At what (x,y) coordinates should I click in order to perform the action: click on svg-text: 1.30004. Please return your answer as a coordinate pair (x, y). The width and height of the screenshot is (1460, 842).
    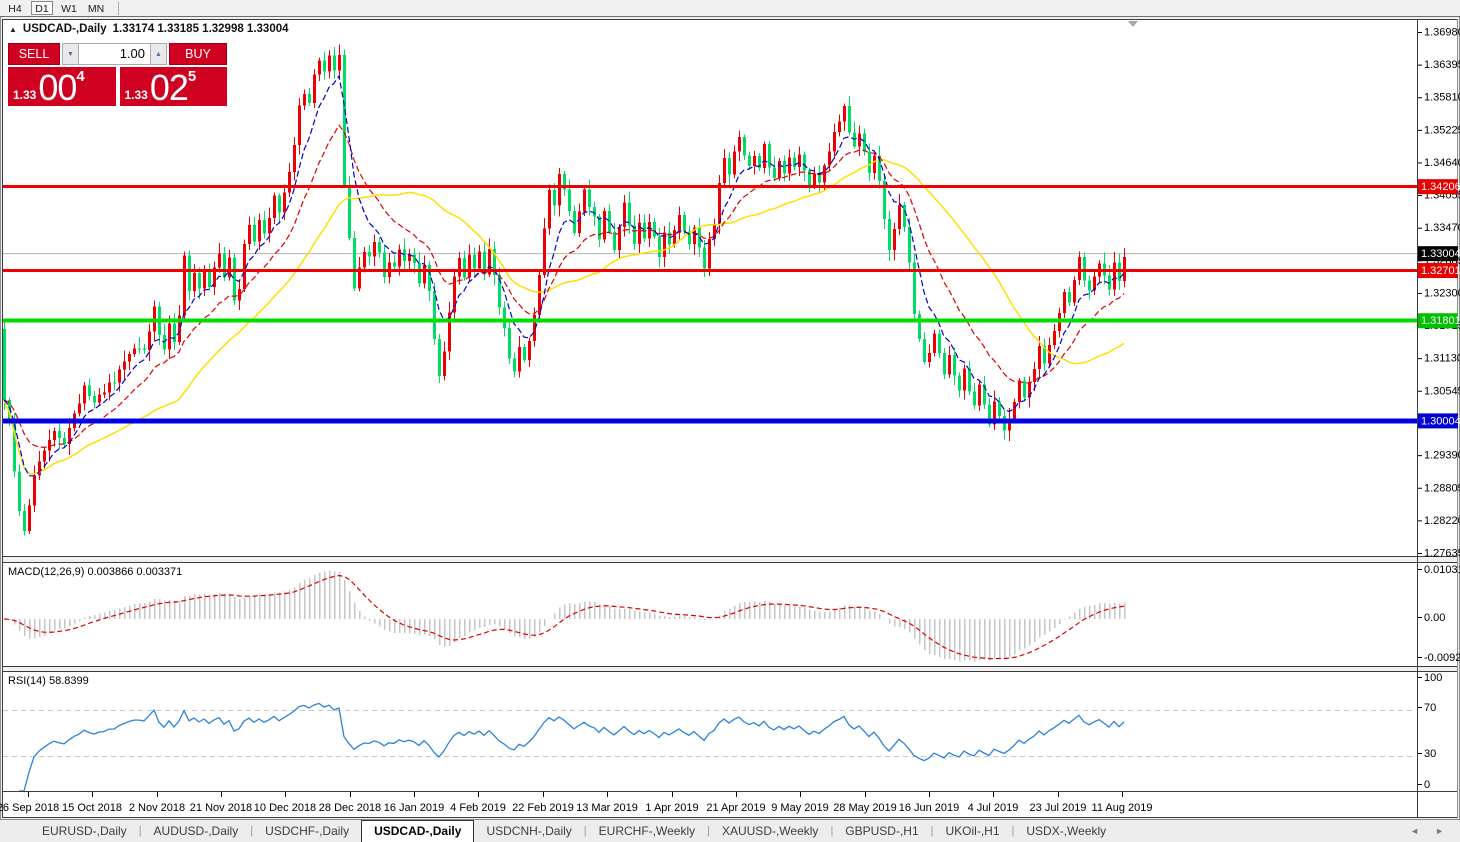
    Looking at the image, I should click on (1440, 421).